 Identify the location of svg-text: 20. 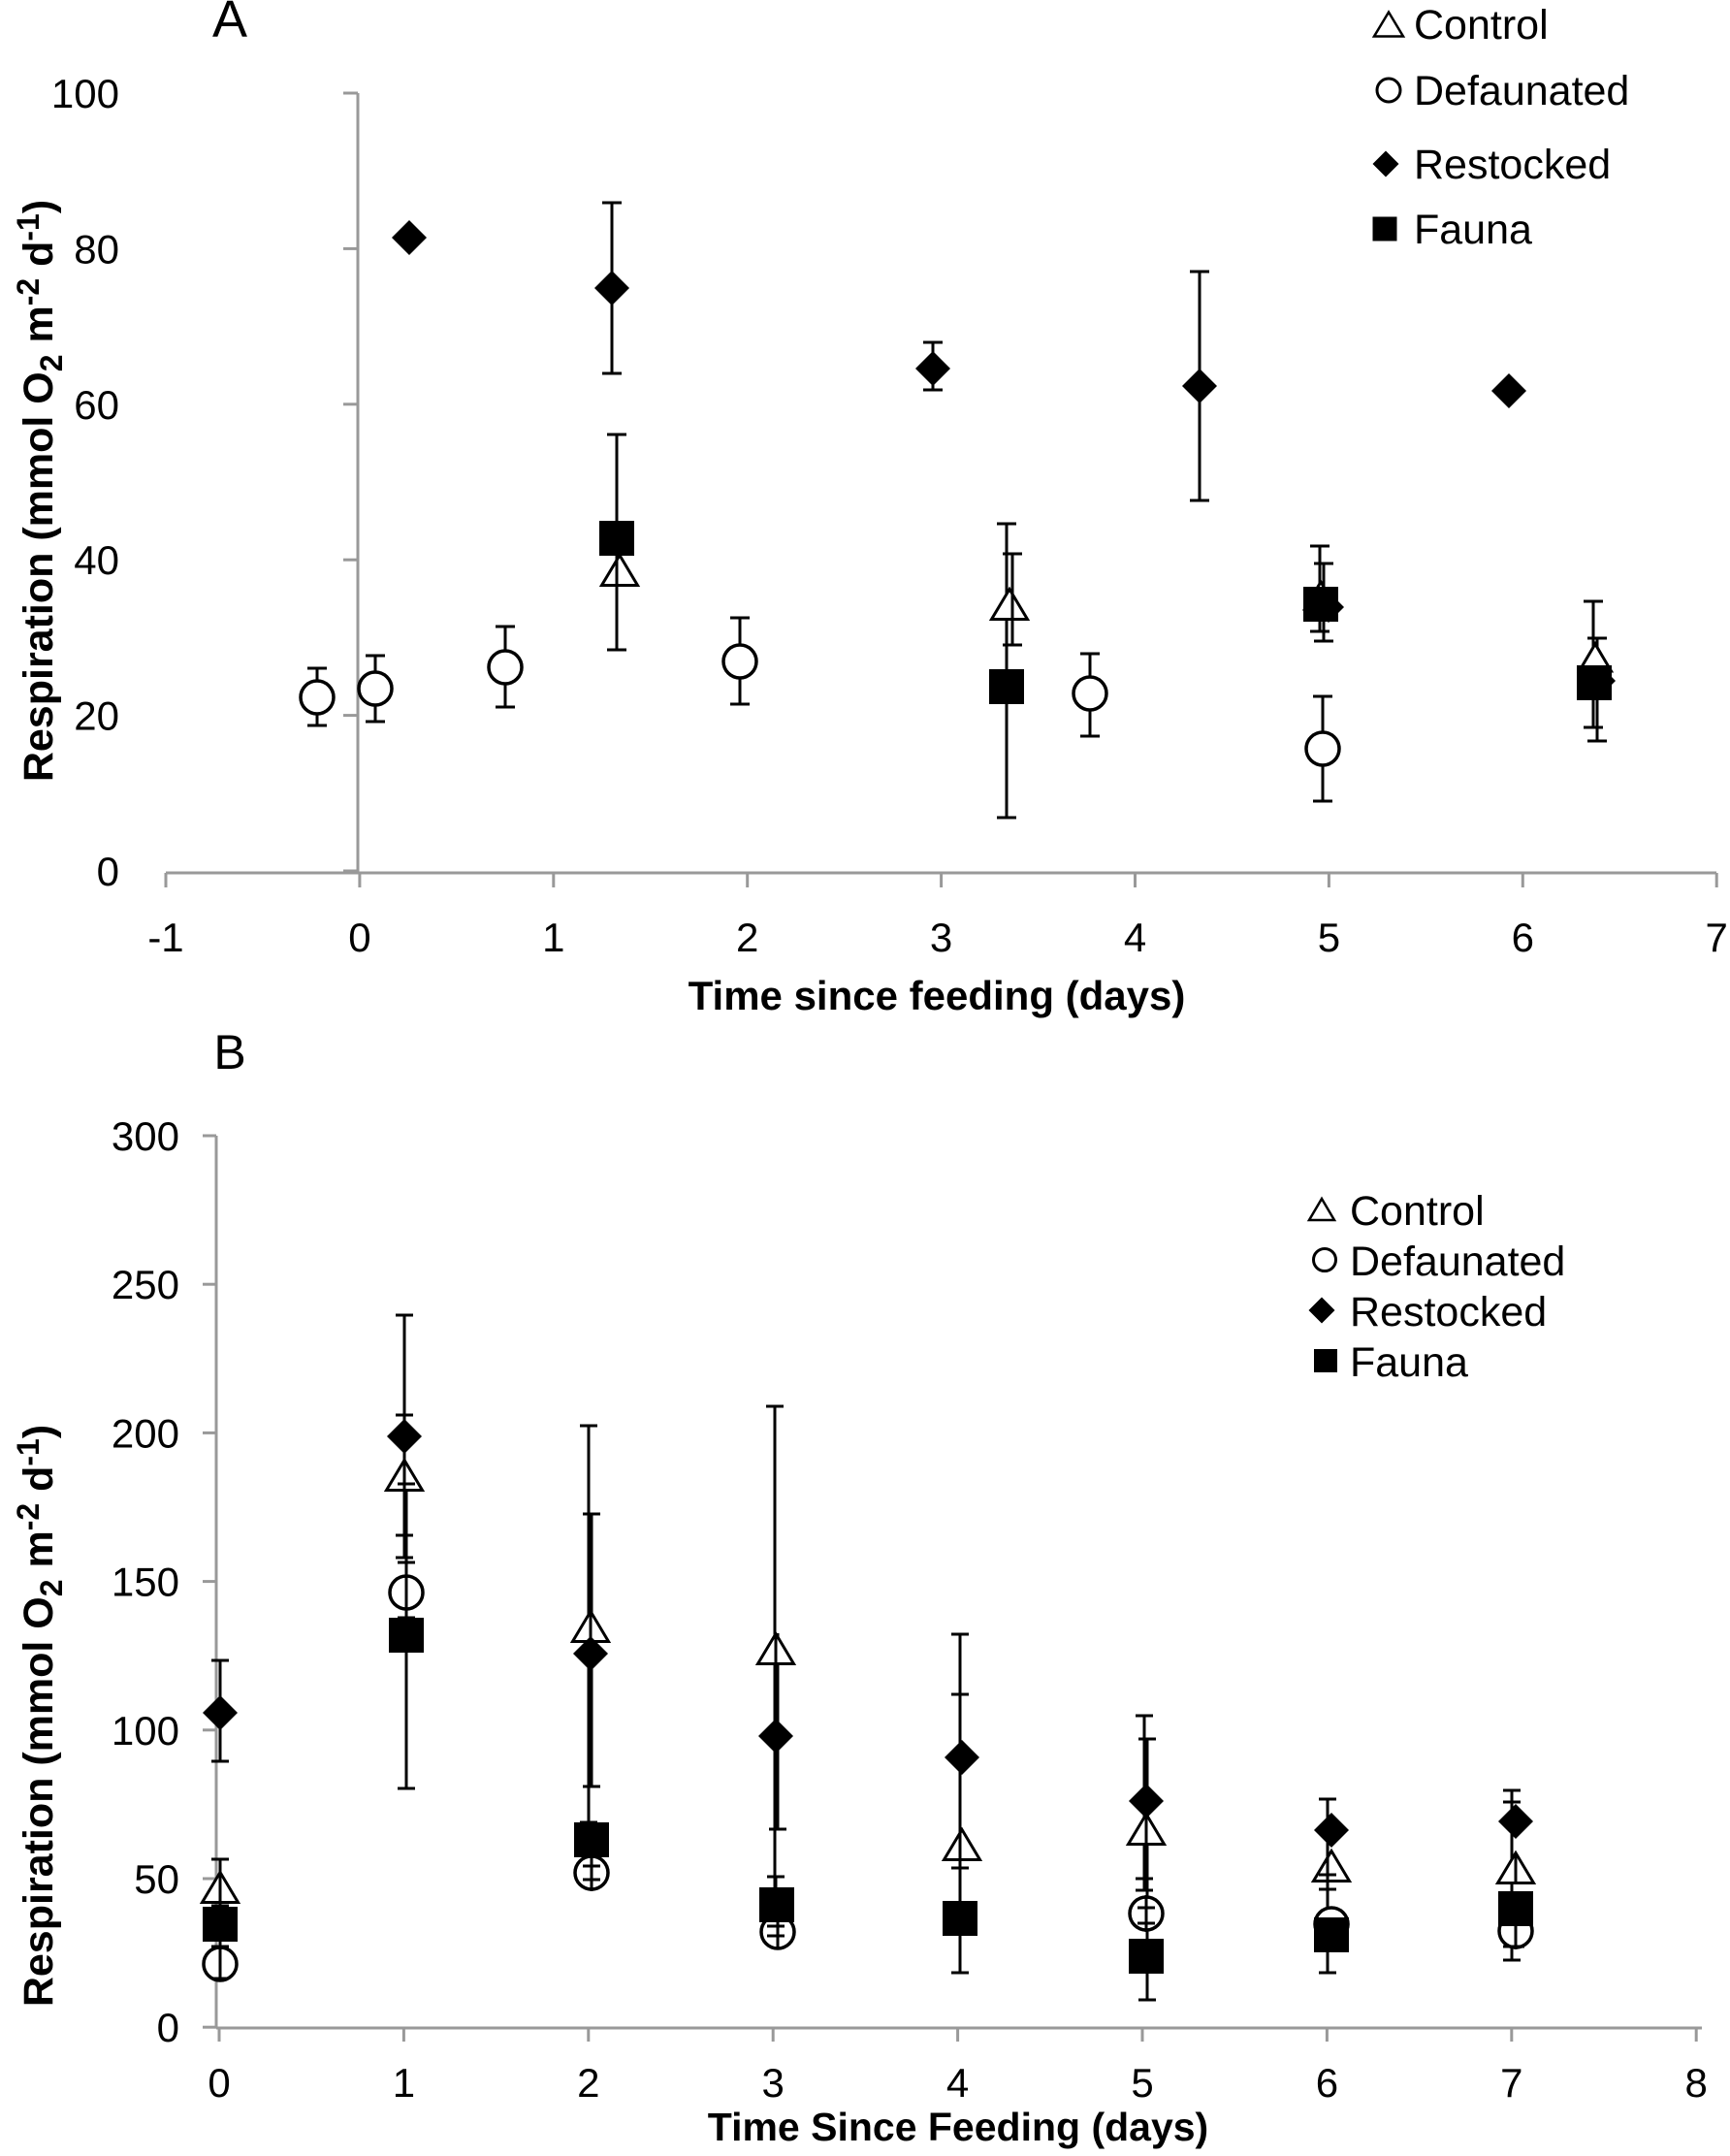
(96, 716).